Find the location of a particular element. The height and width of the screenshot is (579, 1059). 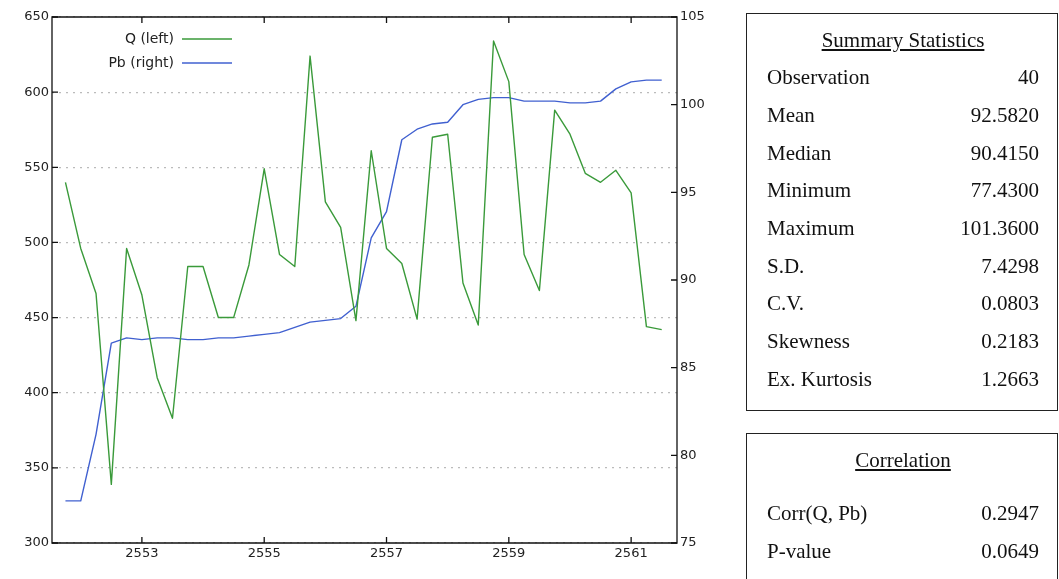

text: 92.5820 is located at coordinates (1004, 115).